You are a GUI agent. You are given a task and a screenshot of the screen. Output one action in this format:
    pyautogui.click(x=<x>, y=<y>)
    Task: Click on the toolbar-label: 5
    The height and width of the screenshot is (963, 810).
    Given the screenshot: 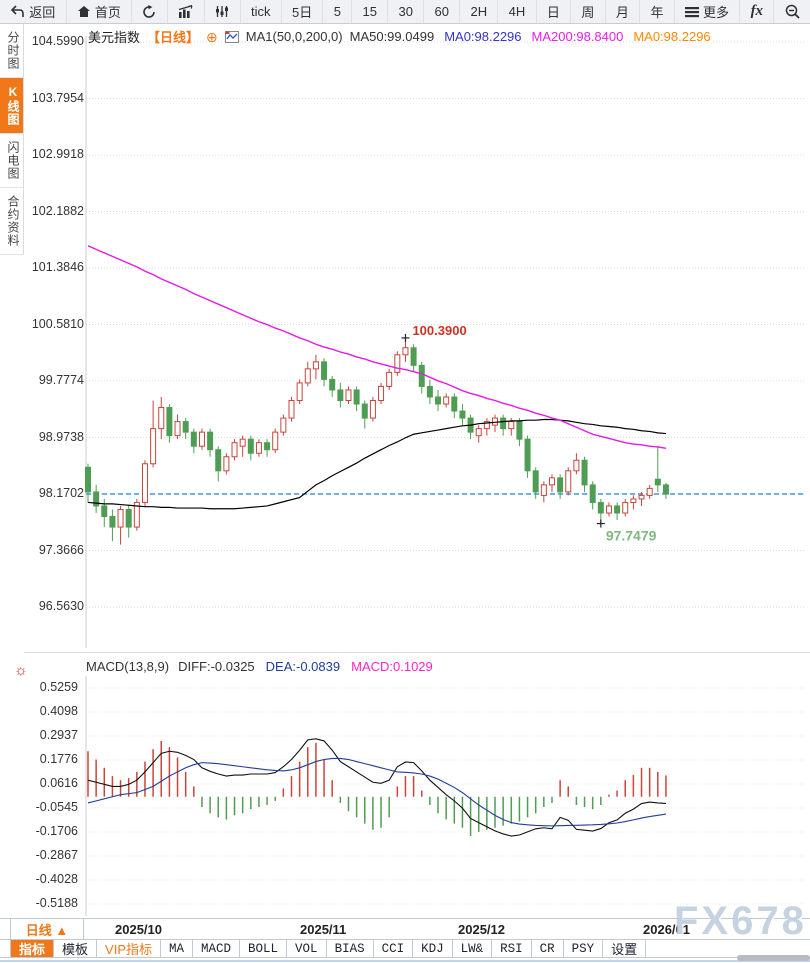 What is the action you would take?
    pyautogui.click(x=337, y=11)
    